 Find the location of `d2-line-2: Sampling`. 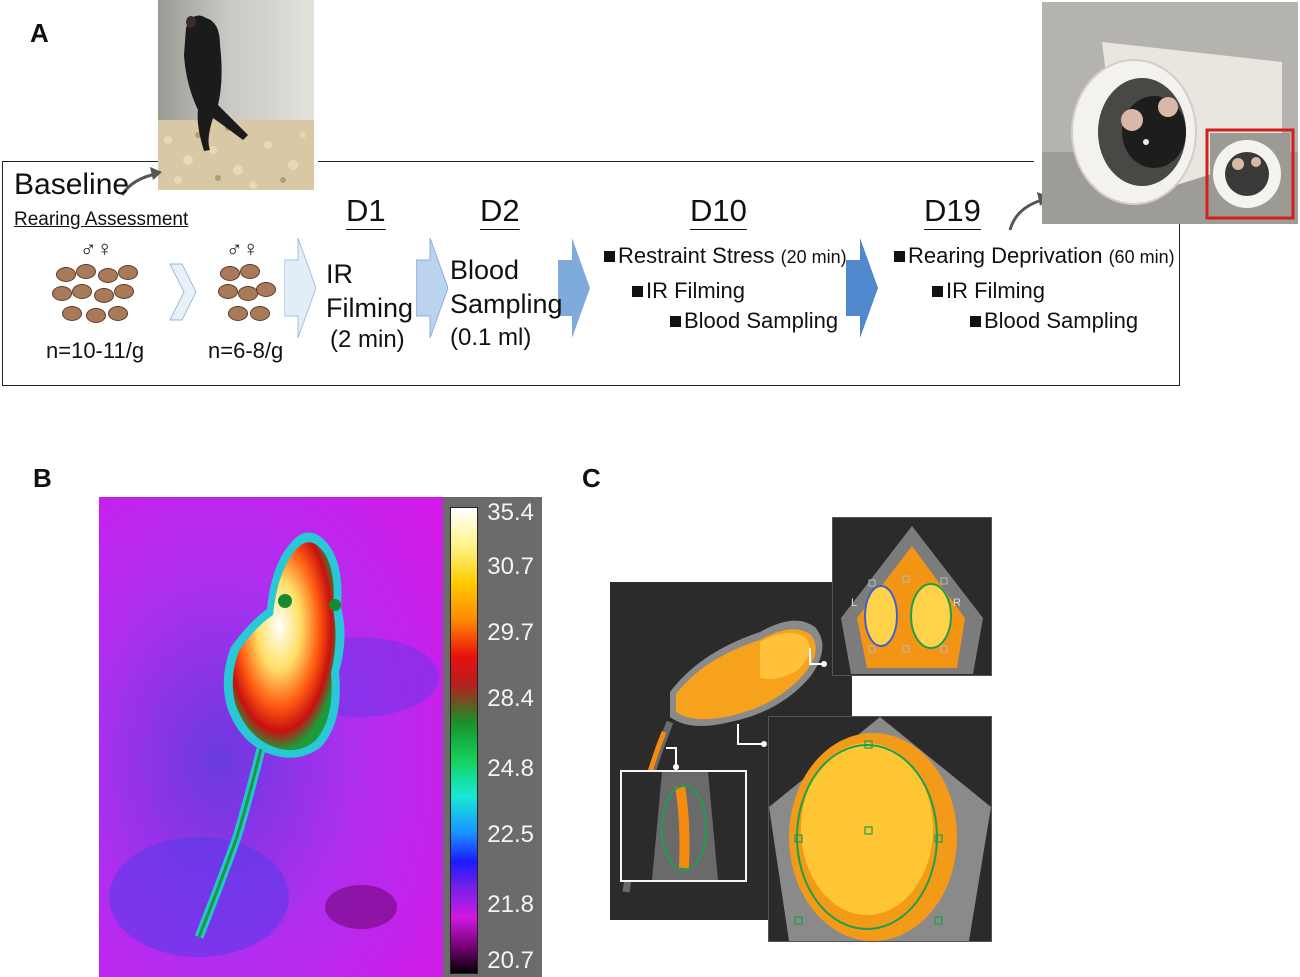

d2-line-2: Sampling is located at coordinates (506, 304).